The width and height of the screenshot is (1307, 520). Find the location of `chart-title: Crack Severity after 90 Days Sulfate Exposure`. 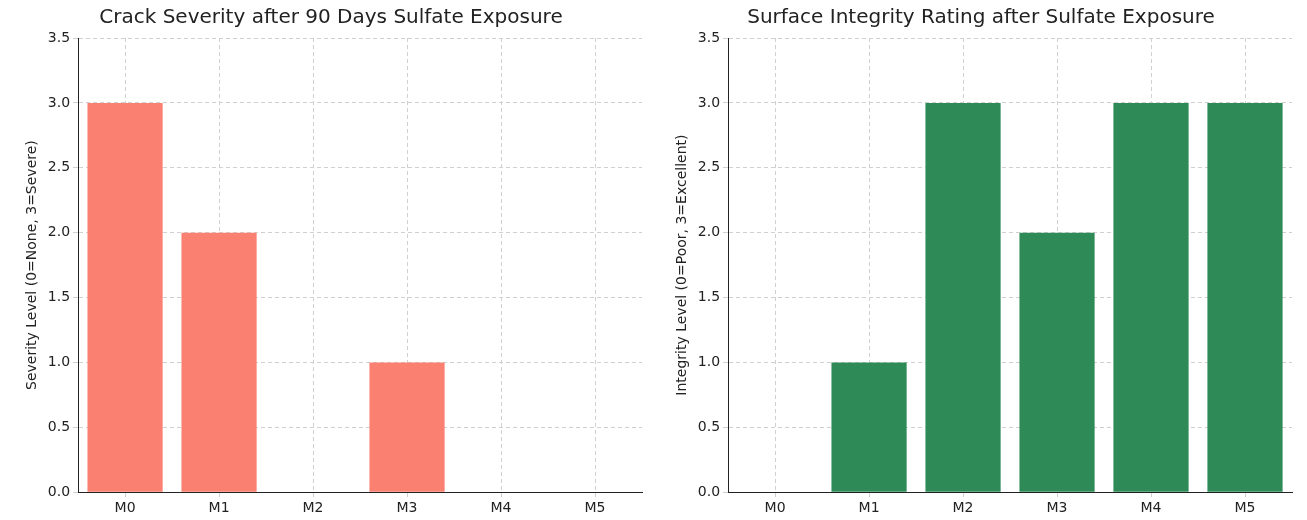

chart-title: Crack Severity after 90 Days Sulfate Exposure is located at coordinates (331, 16).